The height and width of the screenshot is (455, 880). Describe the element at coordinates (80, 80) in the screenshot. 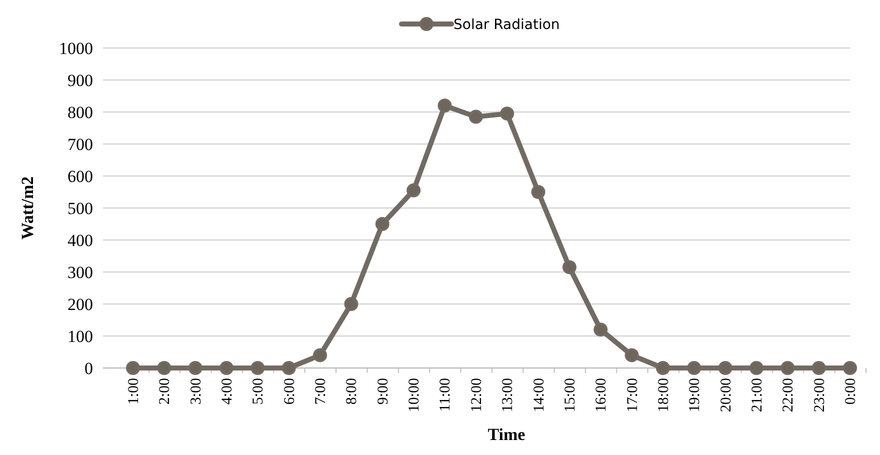

I see `y-tick-label: 900` at that location.